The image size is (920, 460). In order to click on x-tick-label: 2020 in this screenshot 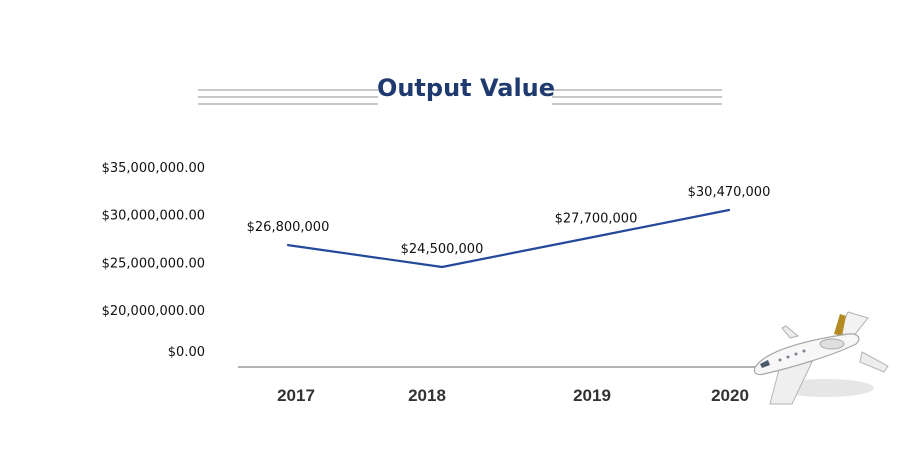, I will do `click(730, 395)`.